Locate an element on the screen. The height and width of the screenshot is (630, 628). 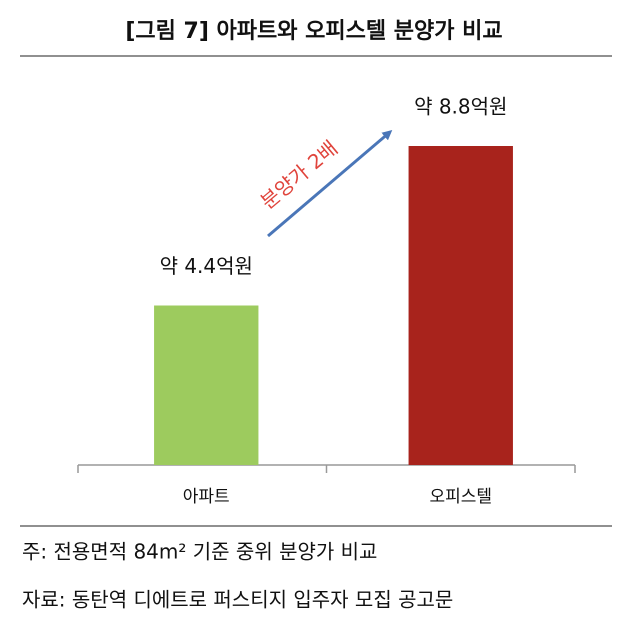
chart-title: [그림 7] 아파트와 오피스텔 분양가 비교 is located at coordinates (313, 31).